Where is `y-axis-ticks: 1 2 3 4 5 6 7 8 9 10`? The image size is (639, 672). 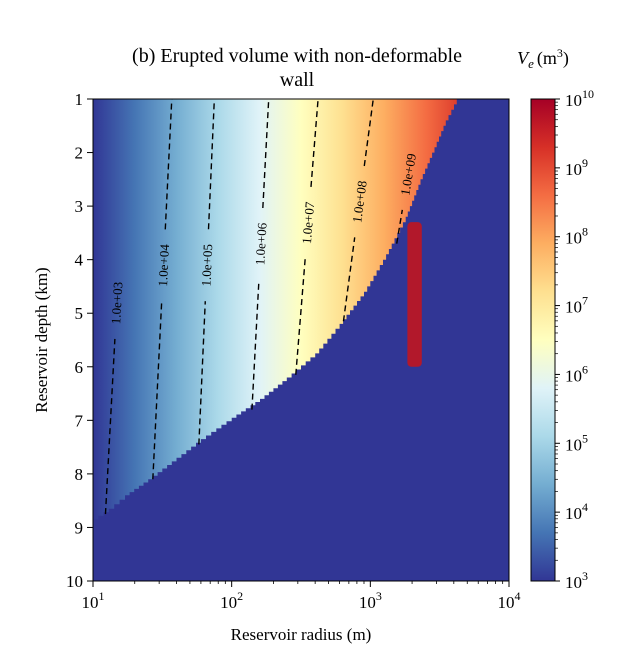
y-axis-ticks: 1 2 3 4 5 6 7 8 9 10 is located at coordinates (79, 340).